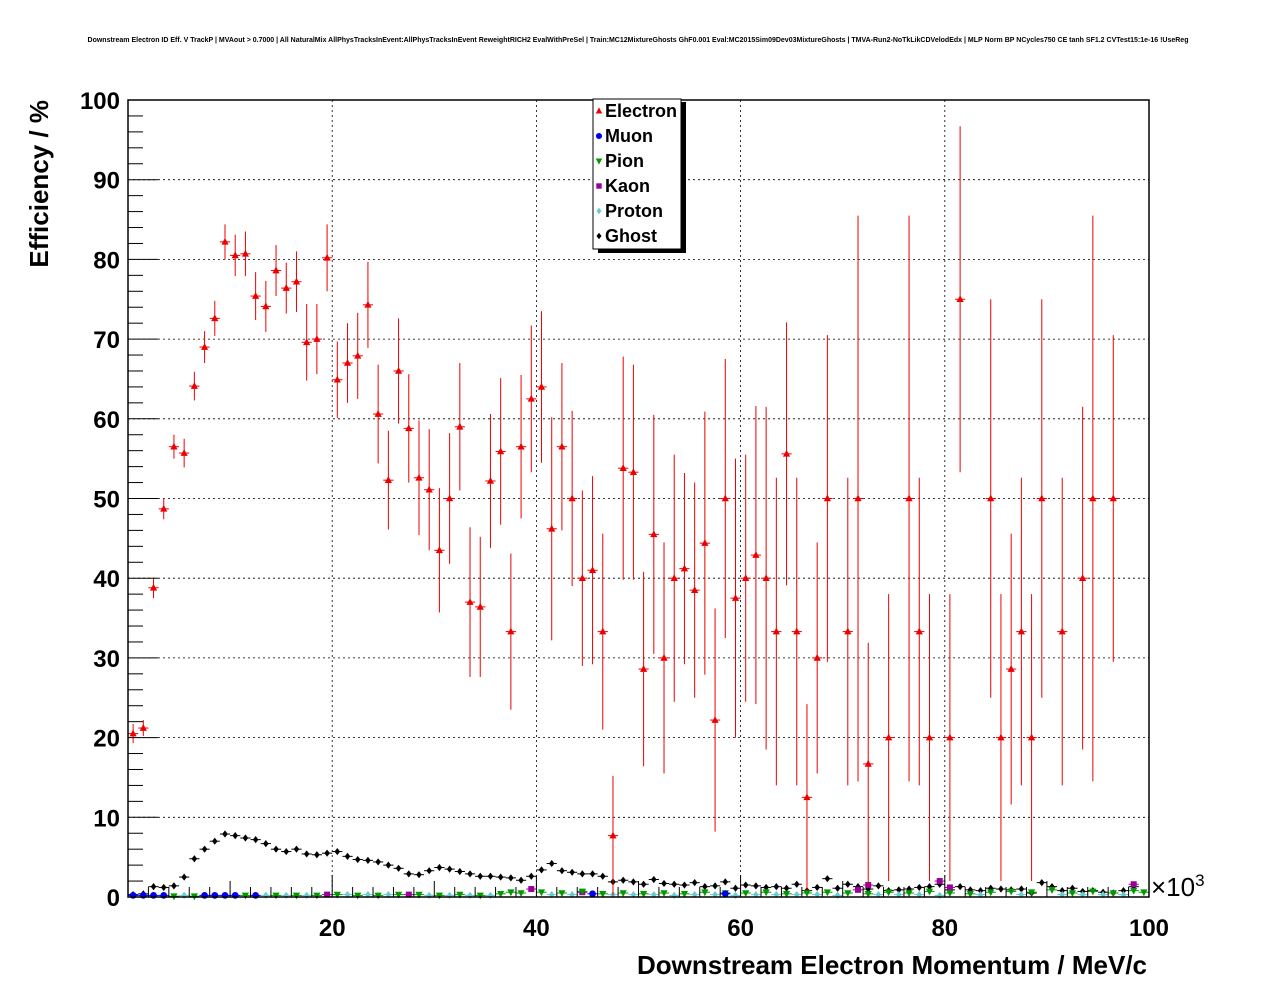  Describe the element at coordinates (106, 579) in the screenshot. I see `y-tick-label: 40` at that location.